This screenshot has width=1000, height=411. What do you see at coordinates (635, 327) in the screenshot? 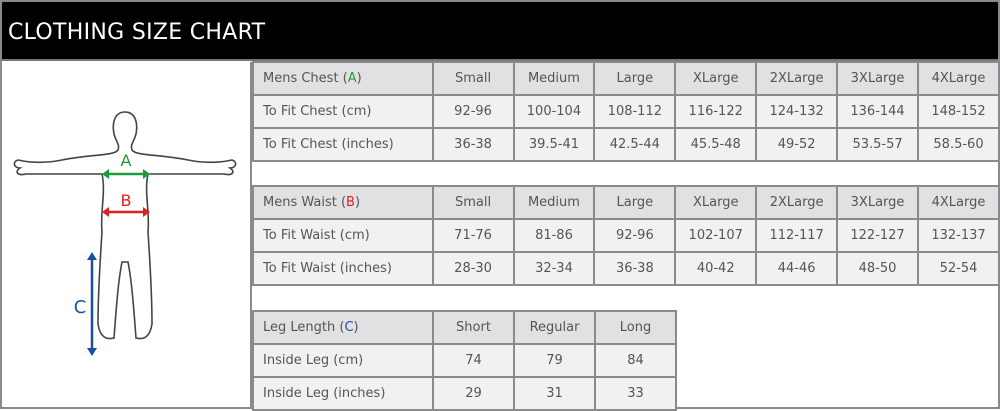
I see `size-header: Long` at bounding box center [635, 327].